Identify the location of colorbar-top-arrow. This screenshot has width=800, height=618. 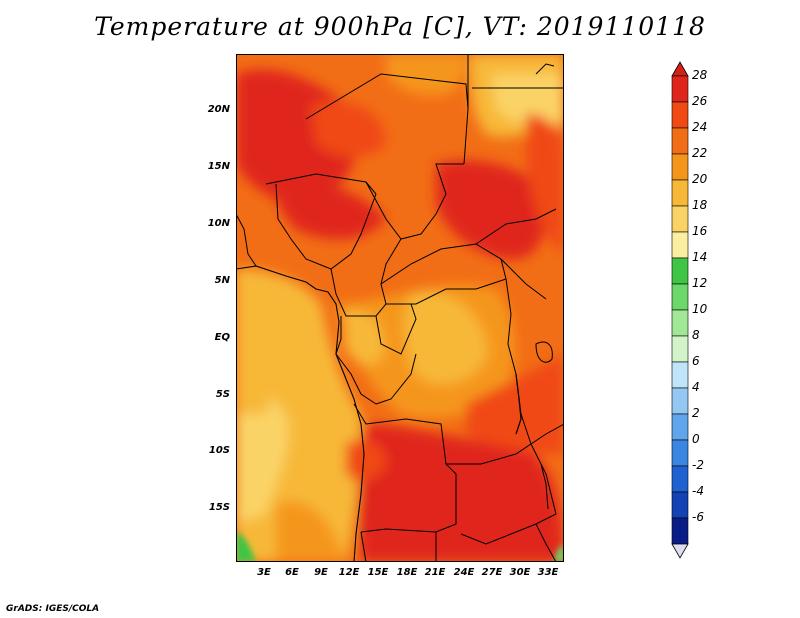
(680, 69).